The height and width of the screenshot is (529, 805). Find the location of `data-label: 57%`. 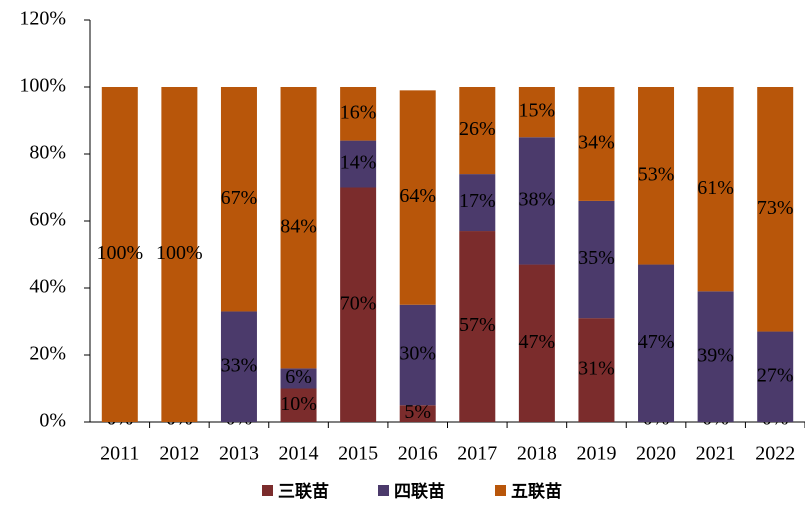

data-label: 57% is located at coordinates (477, 325).